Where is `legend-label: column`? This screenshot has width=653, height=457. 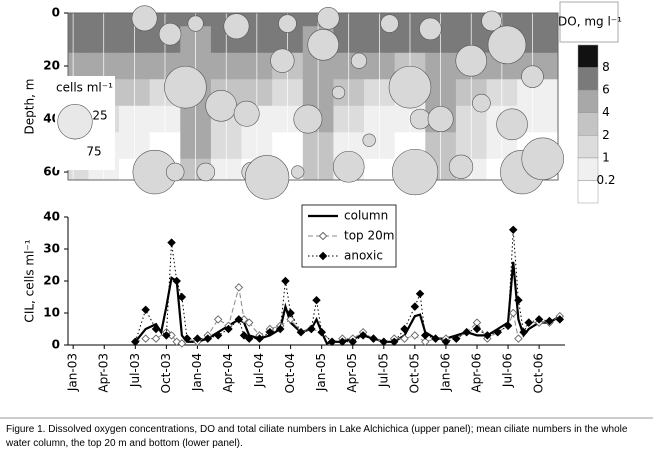
legend-label: column is located at coordinates (366, 216).